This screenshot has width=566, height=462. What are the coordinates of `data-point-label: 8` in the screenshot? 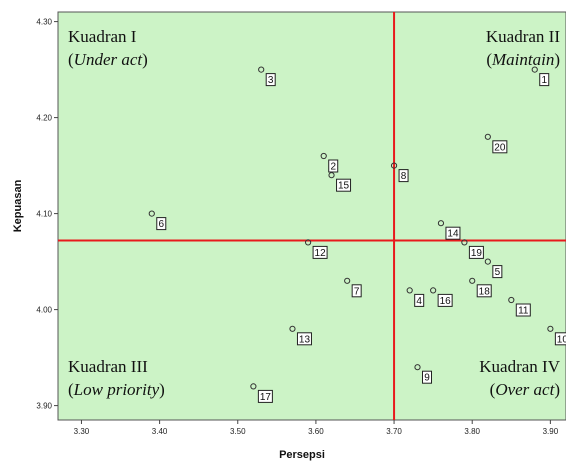 It's located at (404, 176).